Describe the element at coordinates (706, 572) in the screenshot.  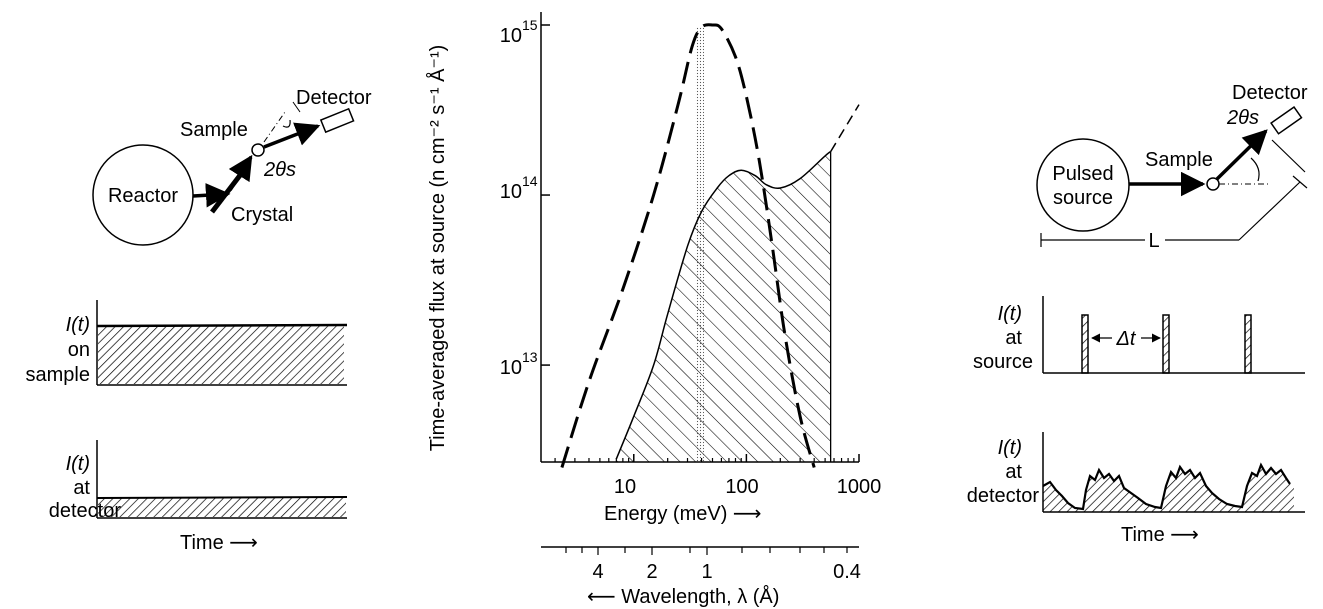
I see `wavelength-tick-1: 1` at that location.